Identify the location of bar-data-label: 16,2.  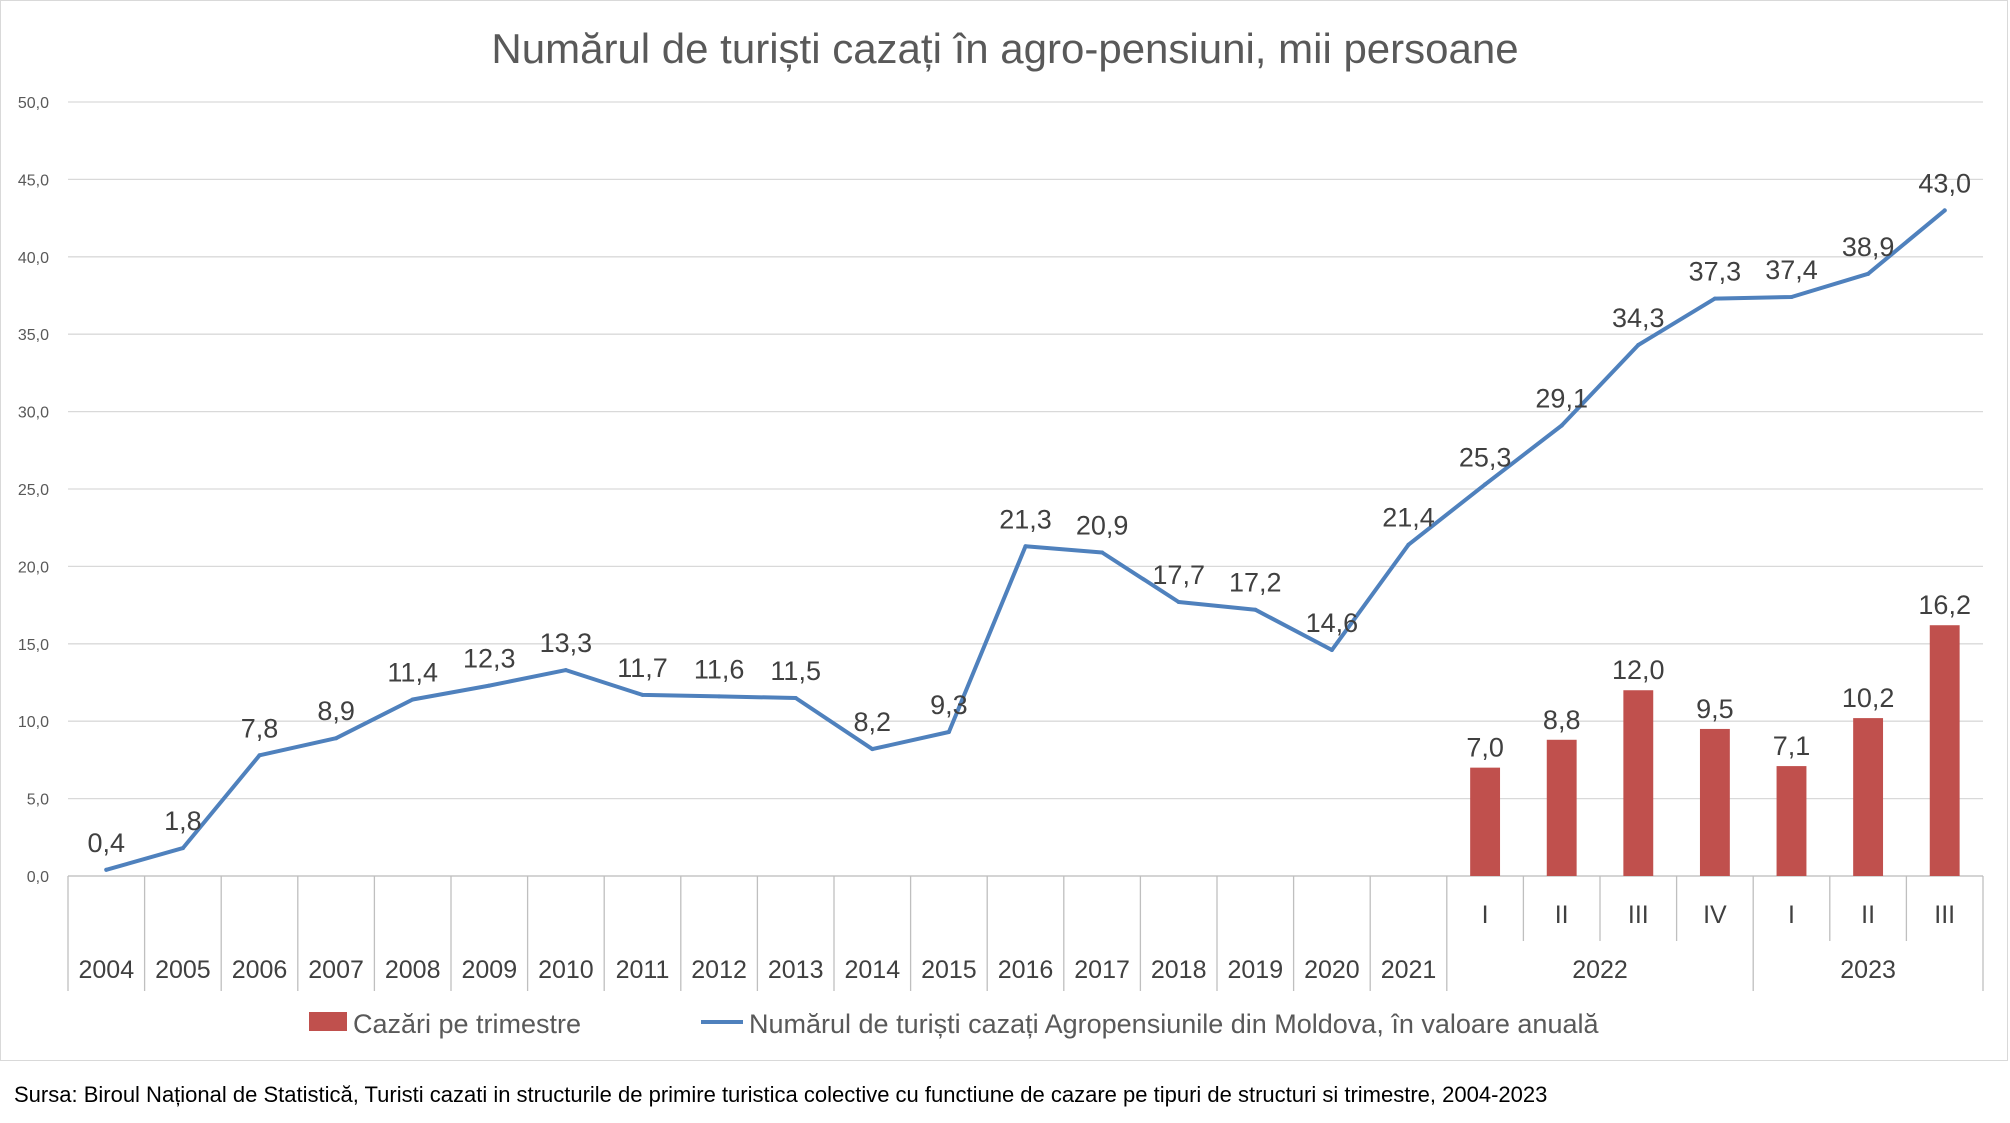
(1944, 605).